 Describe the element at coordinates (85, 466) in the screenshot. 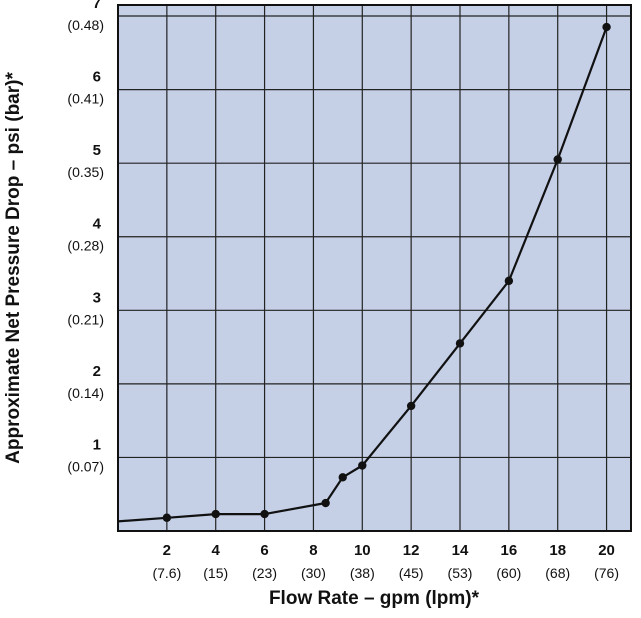

I see `y-tick-sublabel: (0.07)` at that location.